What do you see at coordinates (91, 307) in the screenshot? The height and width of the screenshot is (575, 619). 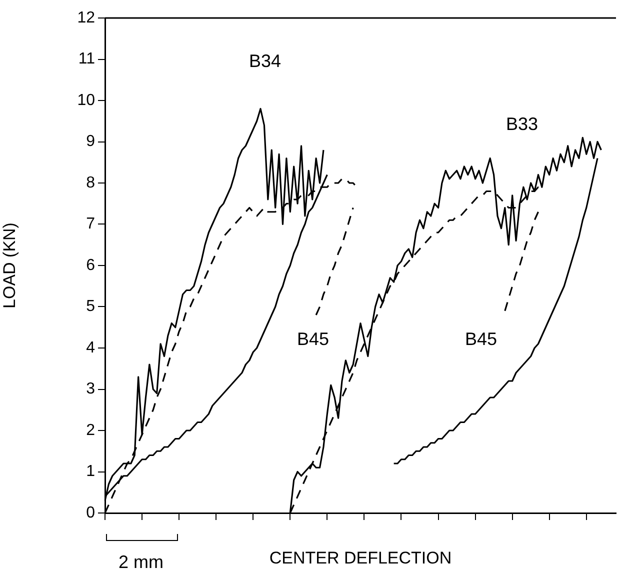 I see `y-tick-label: 5` at bounding box center [91, 307].